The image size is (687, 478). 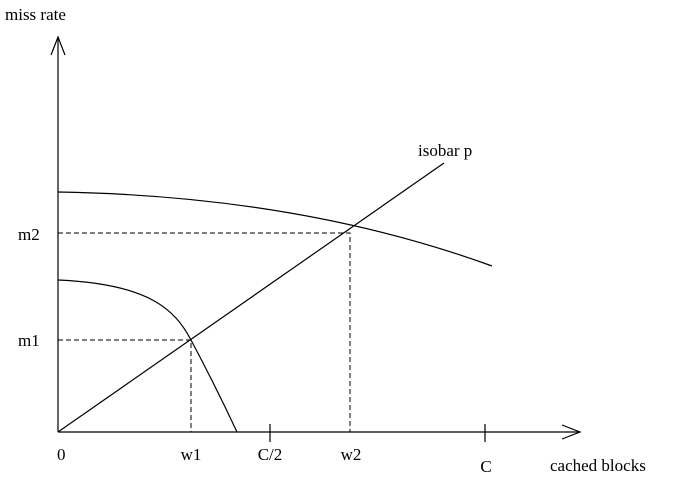 I want to click on x-tick-label: w1, so click(x=191, y=454).